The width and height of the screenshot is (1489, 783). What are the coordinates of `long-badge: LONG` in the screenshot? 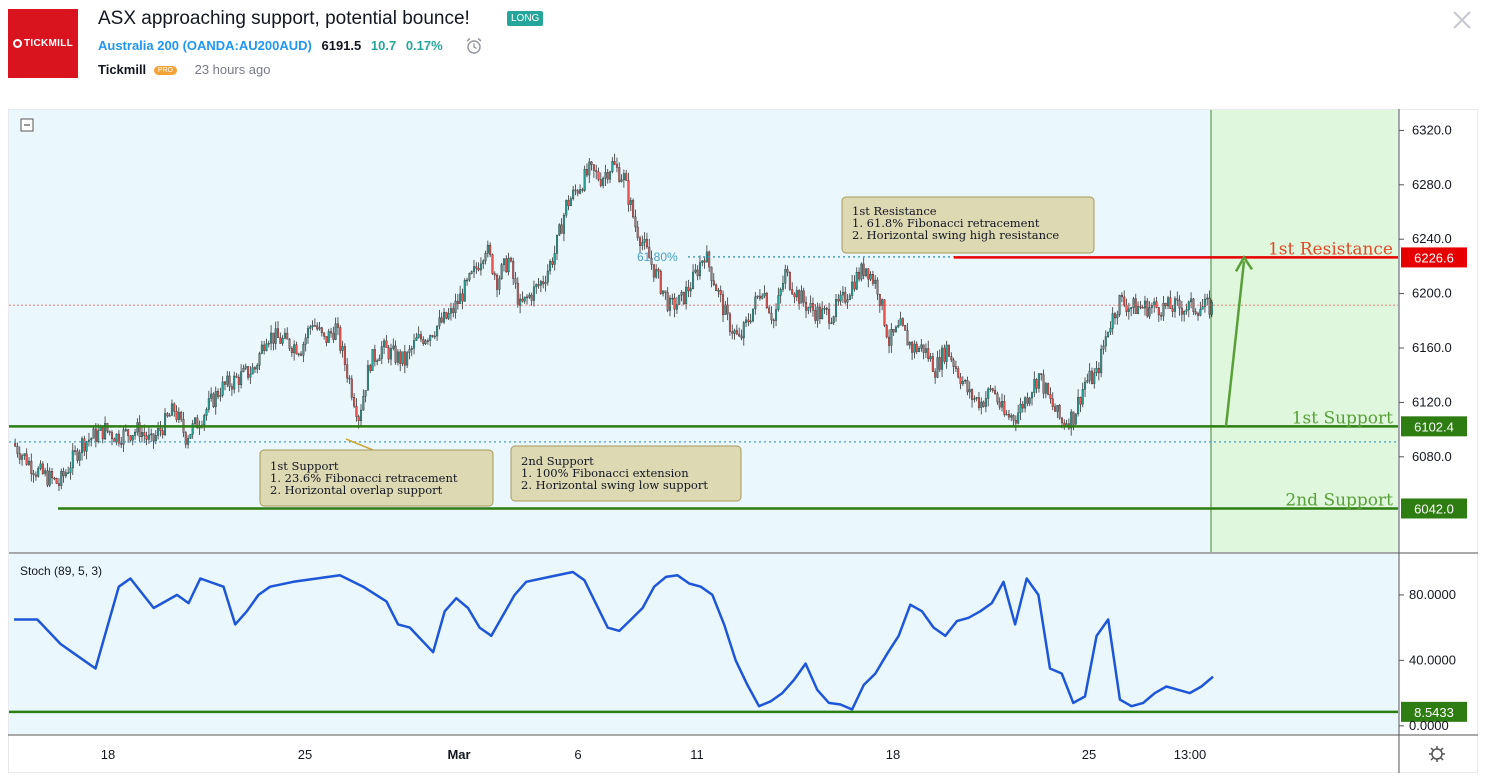 It's located at (525, 18).